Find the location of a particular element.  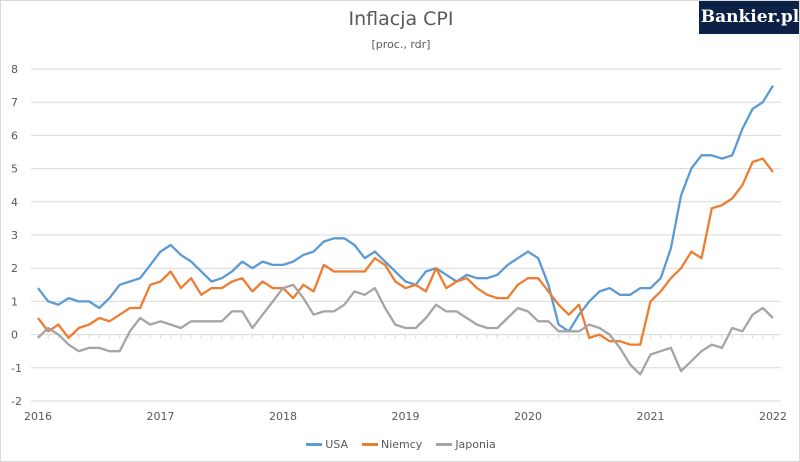

y-tick-label: 4 is located at coordinates (14, 202).